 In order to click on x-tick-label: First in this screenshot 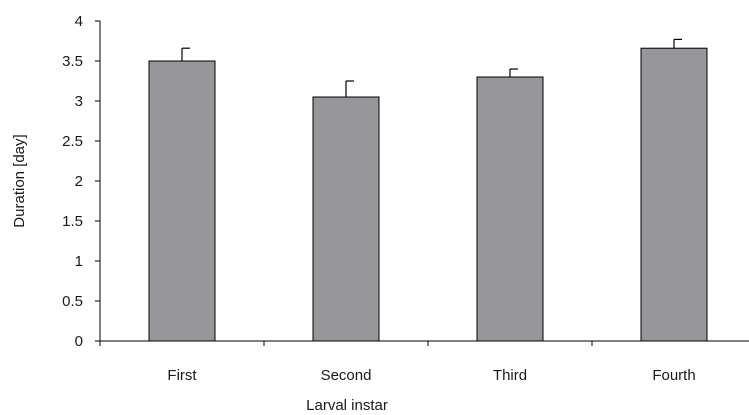, I will do `click(182, 375)`.